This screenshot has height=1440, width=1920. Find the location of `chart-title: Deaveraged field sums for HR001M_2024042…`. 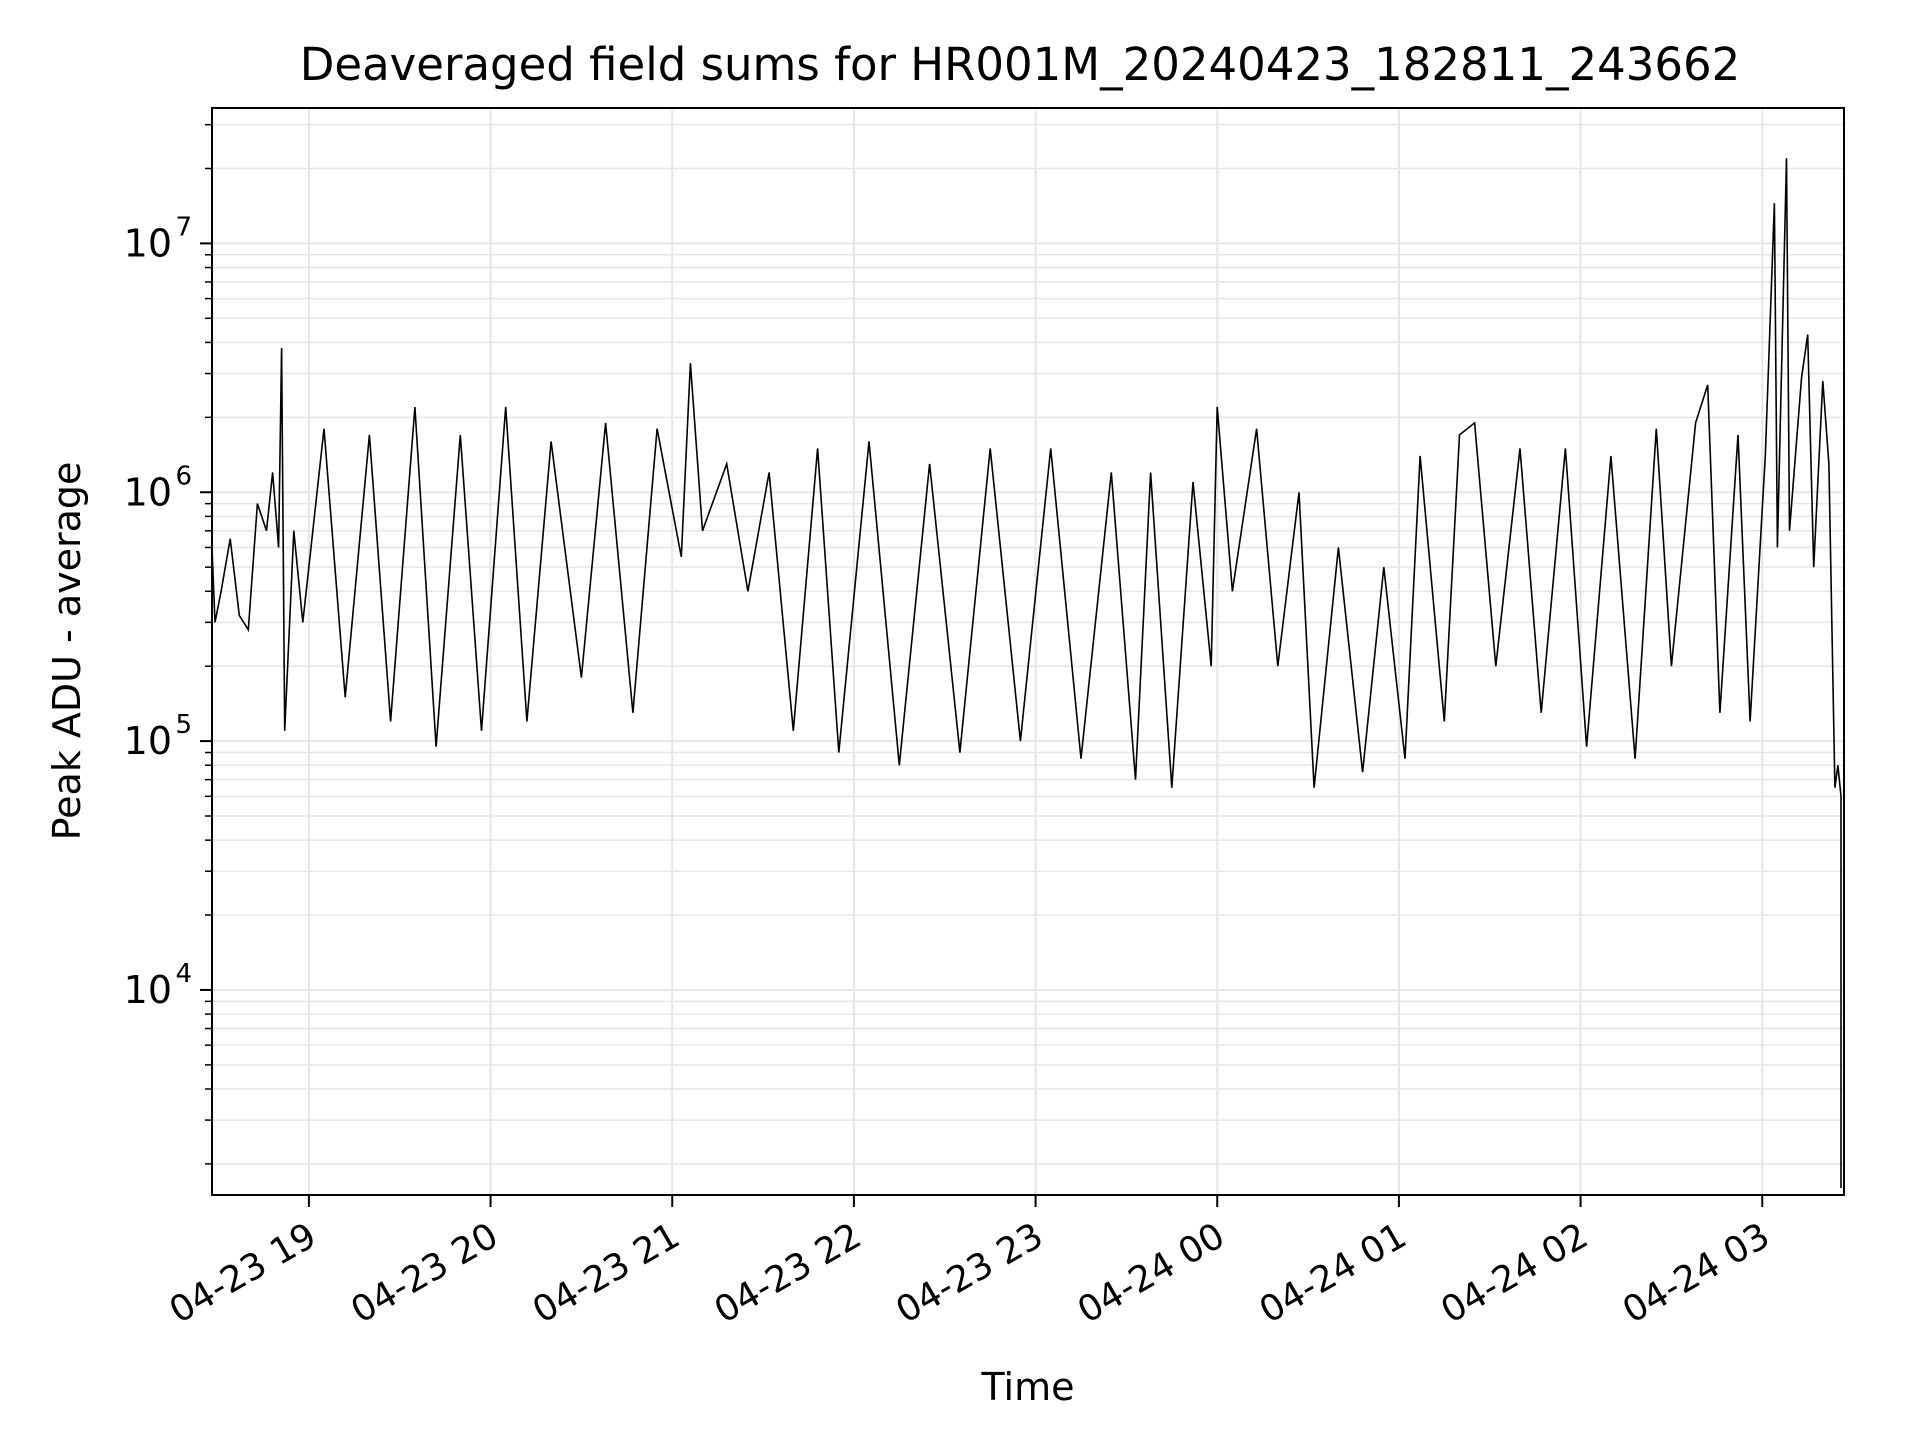

chart-title: Deaveraged field sums for HR001M_2024042… is located at coordinates (1020, 64).